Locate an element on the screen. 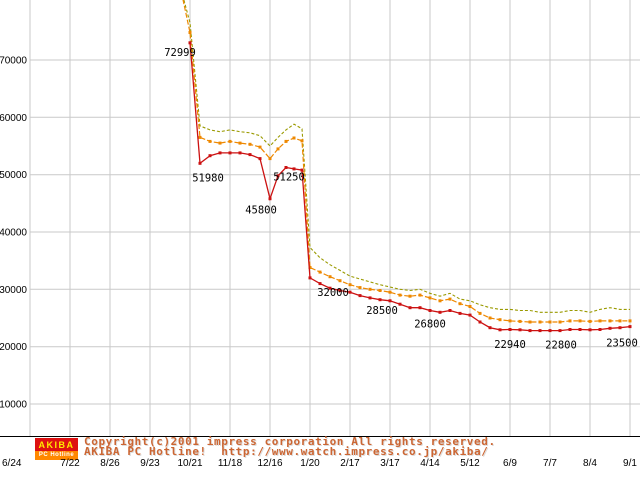 This screenshot has height=480, width=640. svg-text: 10000 is located at coordinates (13, 405).